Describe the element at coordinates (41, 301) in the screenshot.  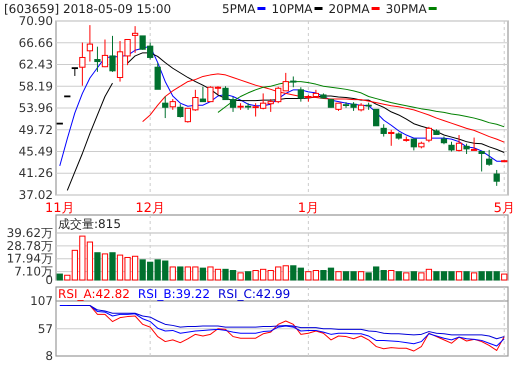
I see `y-tick-label: 107` at that location.